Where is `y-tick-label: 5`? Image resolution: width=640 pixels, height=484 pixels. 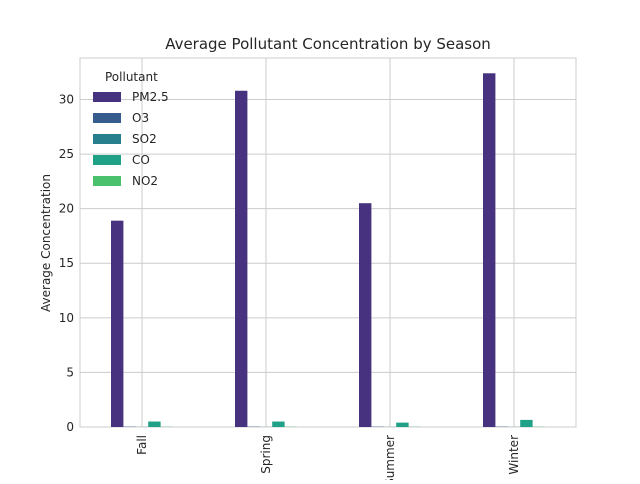
y-tick-label: 5 is located at coordinates (70, 372).